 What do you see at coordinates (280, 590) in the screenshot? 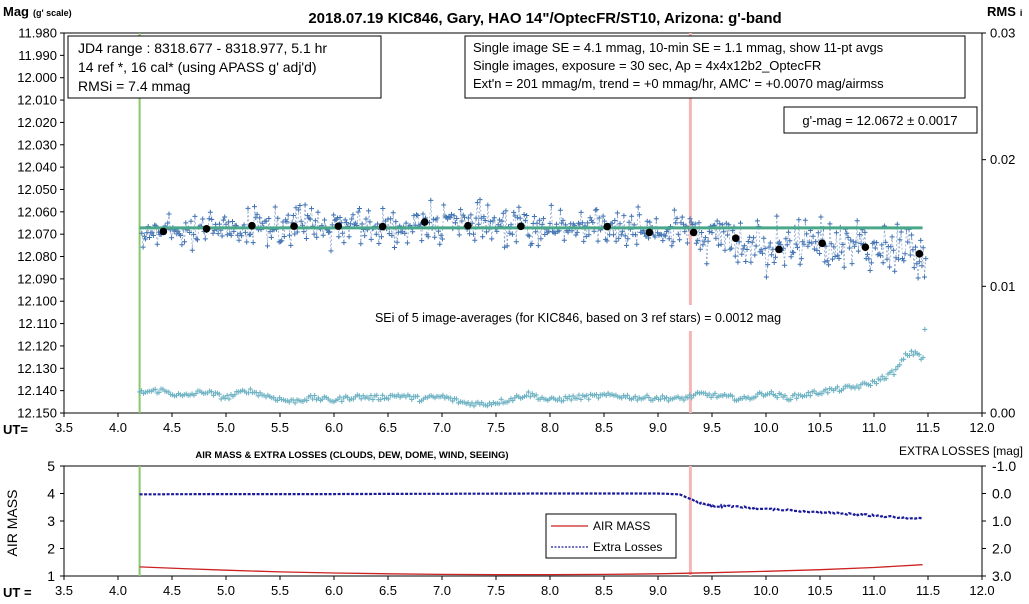
I see `bottom-x-tick-label: 5.5` at bounding box center [280, 590].